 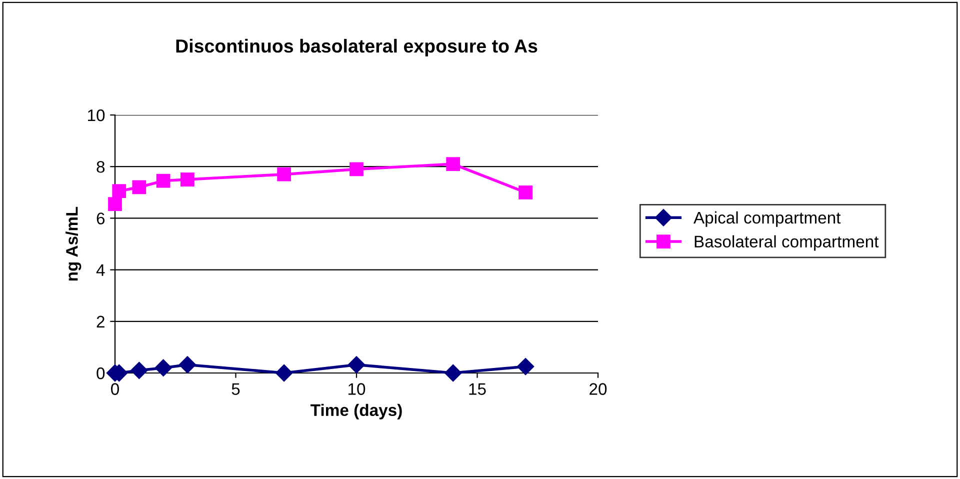 What do you see at coordinates (96, 115) in the screenshot?
I see `y-tick-label: 10` at bounding box center [96, 115].